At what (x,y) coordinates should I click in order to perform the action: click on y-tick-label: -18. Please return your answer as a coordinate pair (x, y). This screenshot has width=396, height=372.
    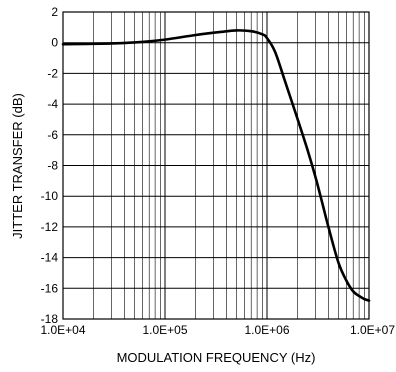
    Looking at the image, I should click on (50, 319).